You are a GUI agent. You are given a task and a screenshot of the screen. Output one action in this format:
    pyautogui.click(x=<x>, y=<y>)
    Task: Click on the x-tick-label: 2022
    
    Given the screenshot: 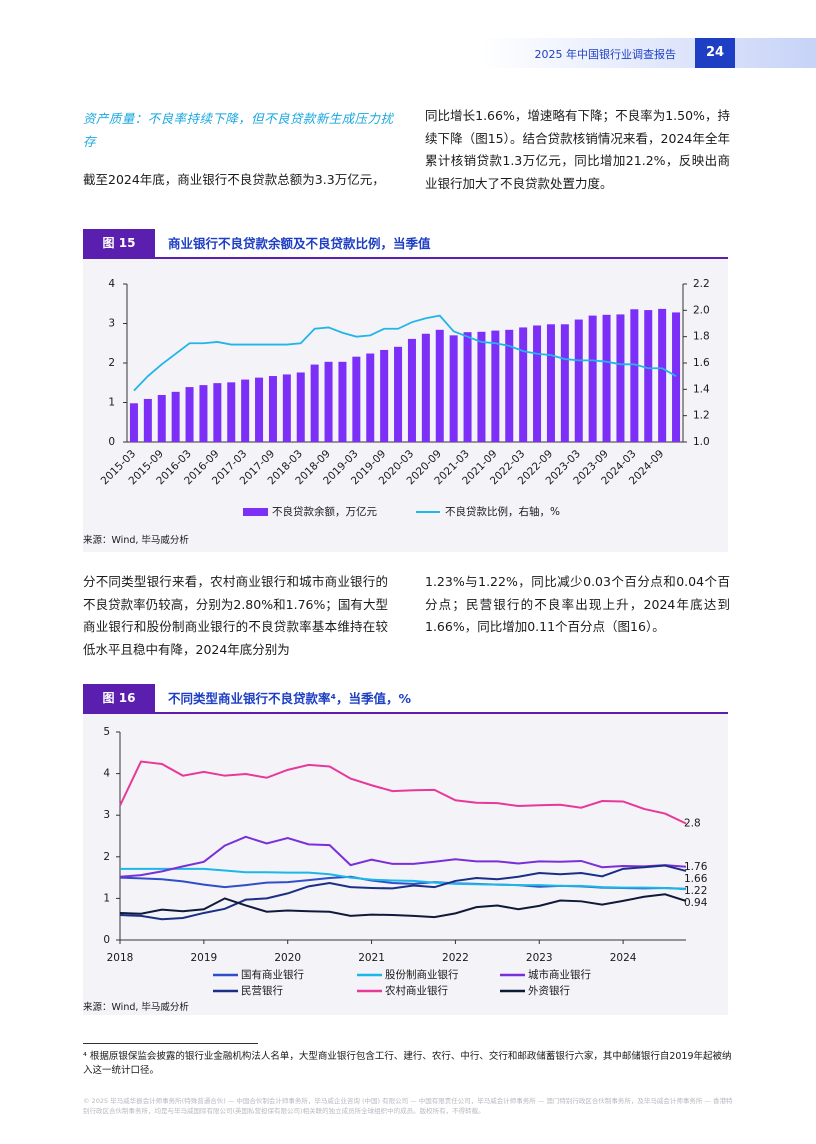 What is the action you would take?
    pyautogui.click(x=455, y=958)
    